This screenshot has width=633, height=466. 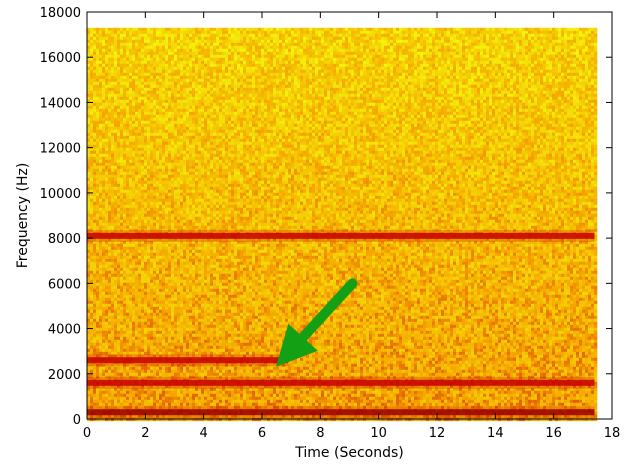 What do you see at coordinates (23, 216) in the screenshot?
I see `y-axis-label: Frequency (Hz)` at bounding box center [23, 216].